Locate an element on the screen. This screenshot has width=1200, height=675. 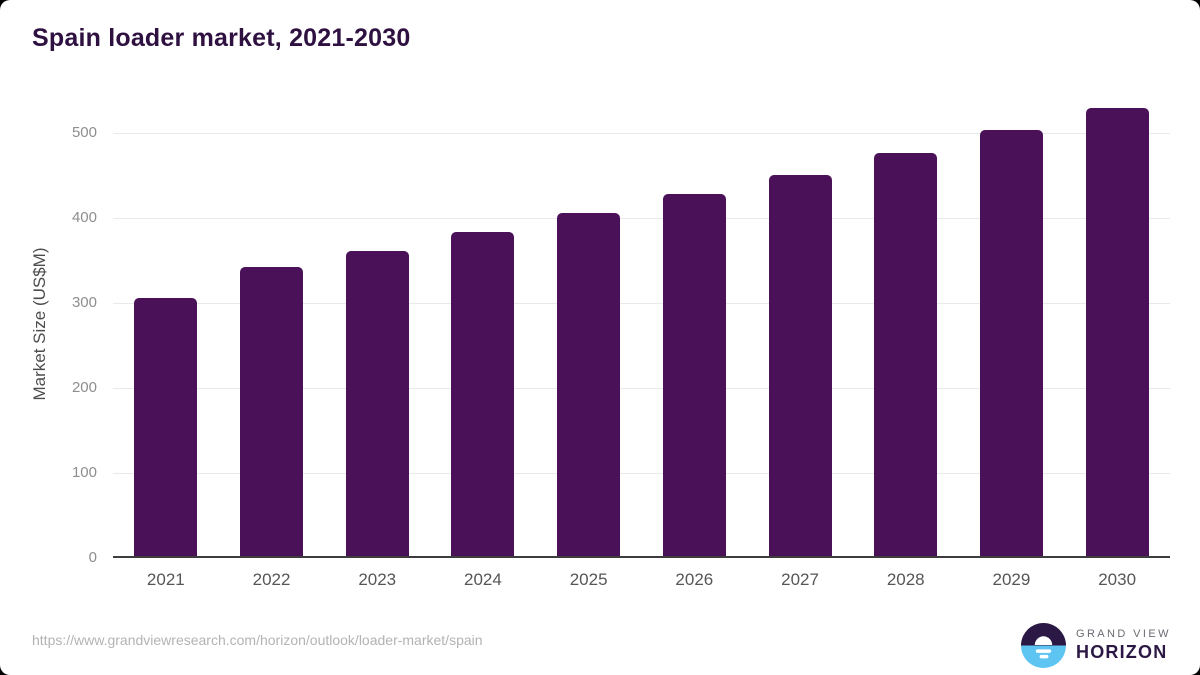
y-tick-label-300: 300 is located at coordinates (84, 302).